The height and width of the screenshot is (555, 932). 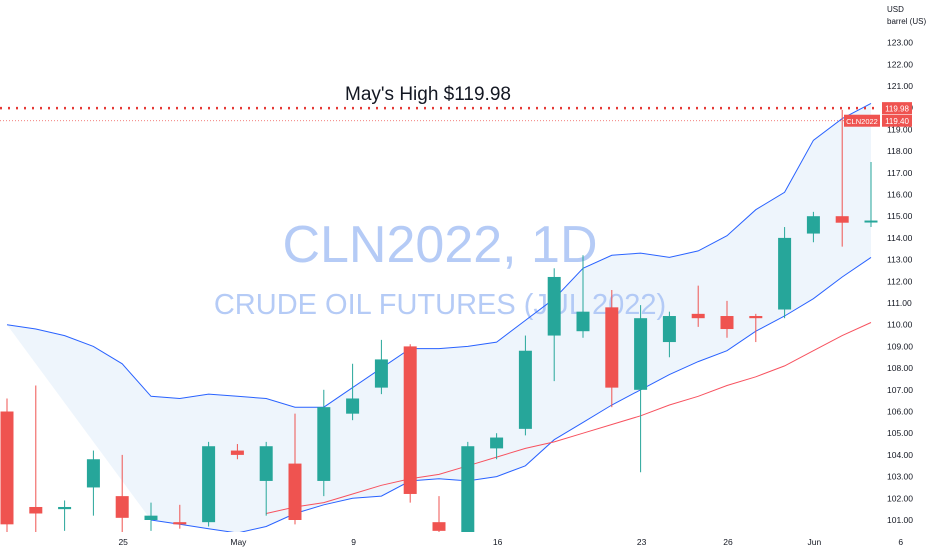 What do you see at coordinates (900, 260) in the screenshot?
I see `y-tick-label: 113.00` at bounding box center [900, 260].